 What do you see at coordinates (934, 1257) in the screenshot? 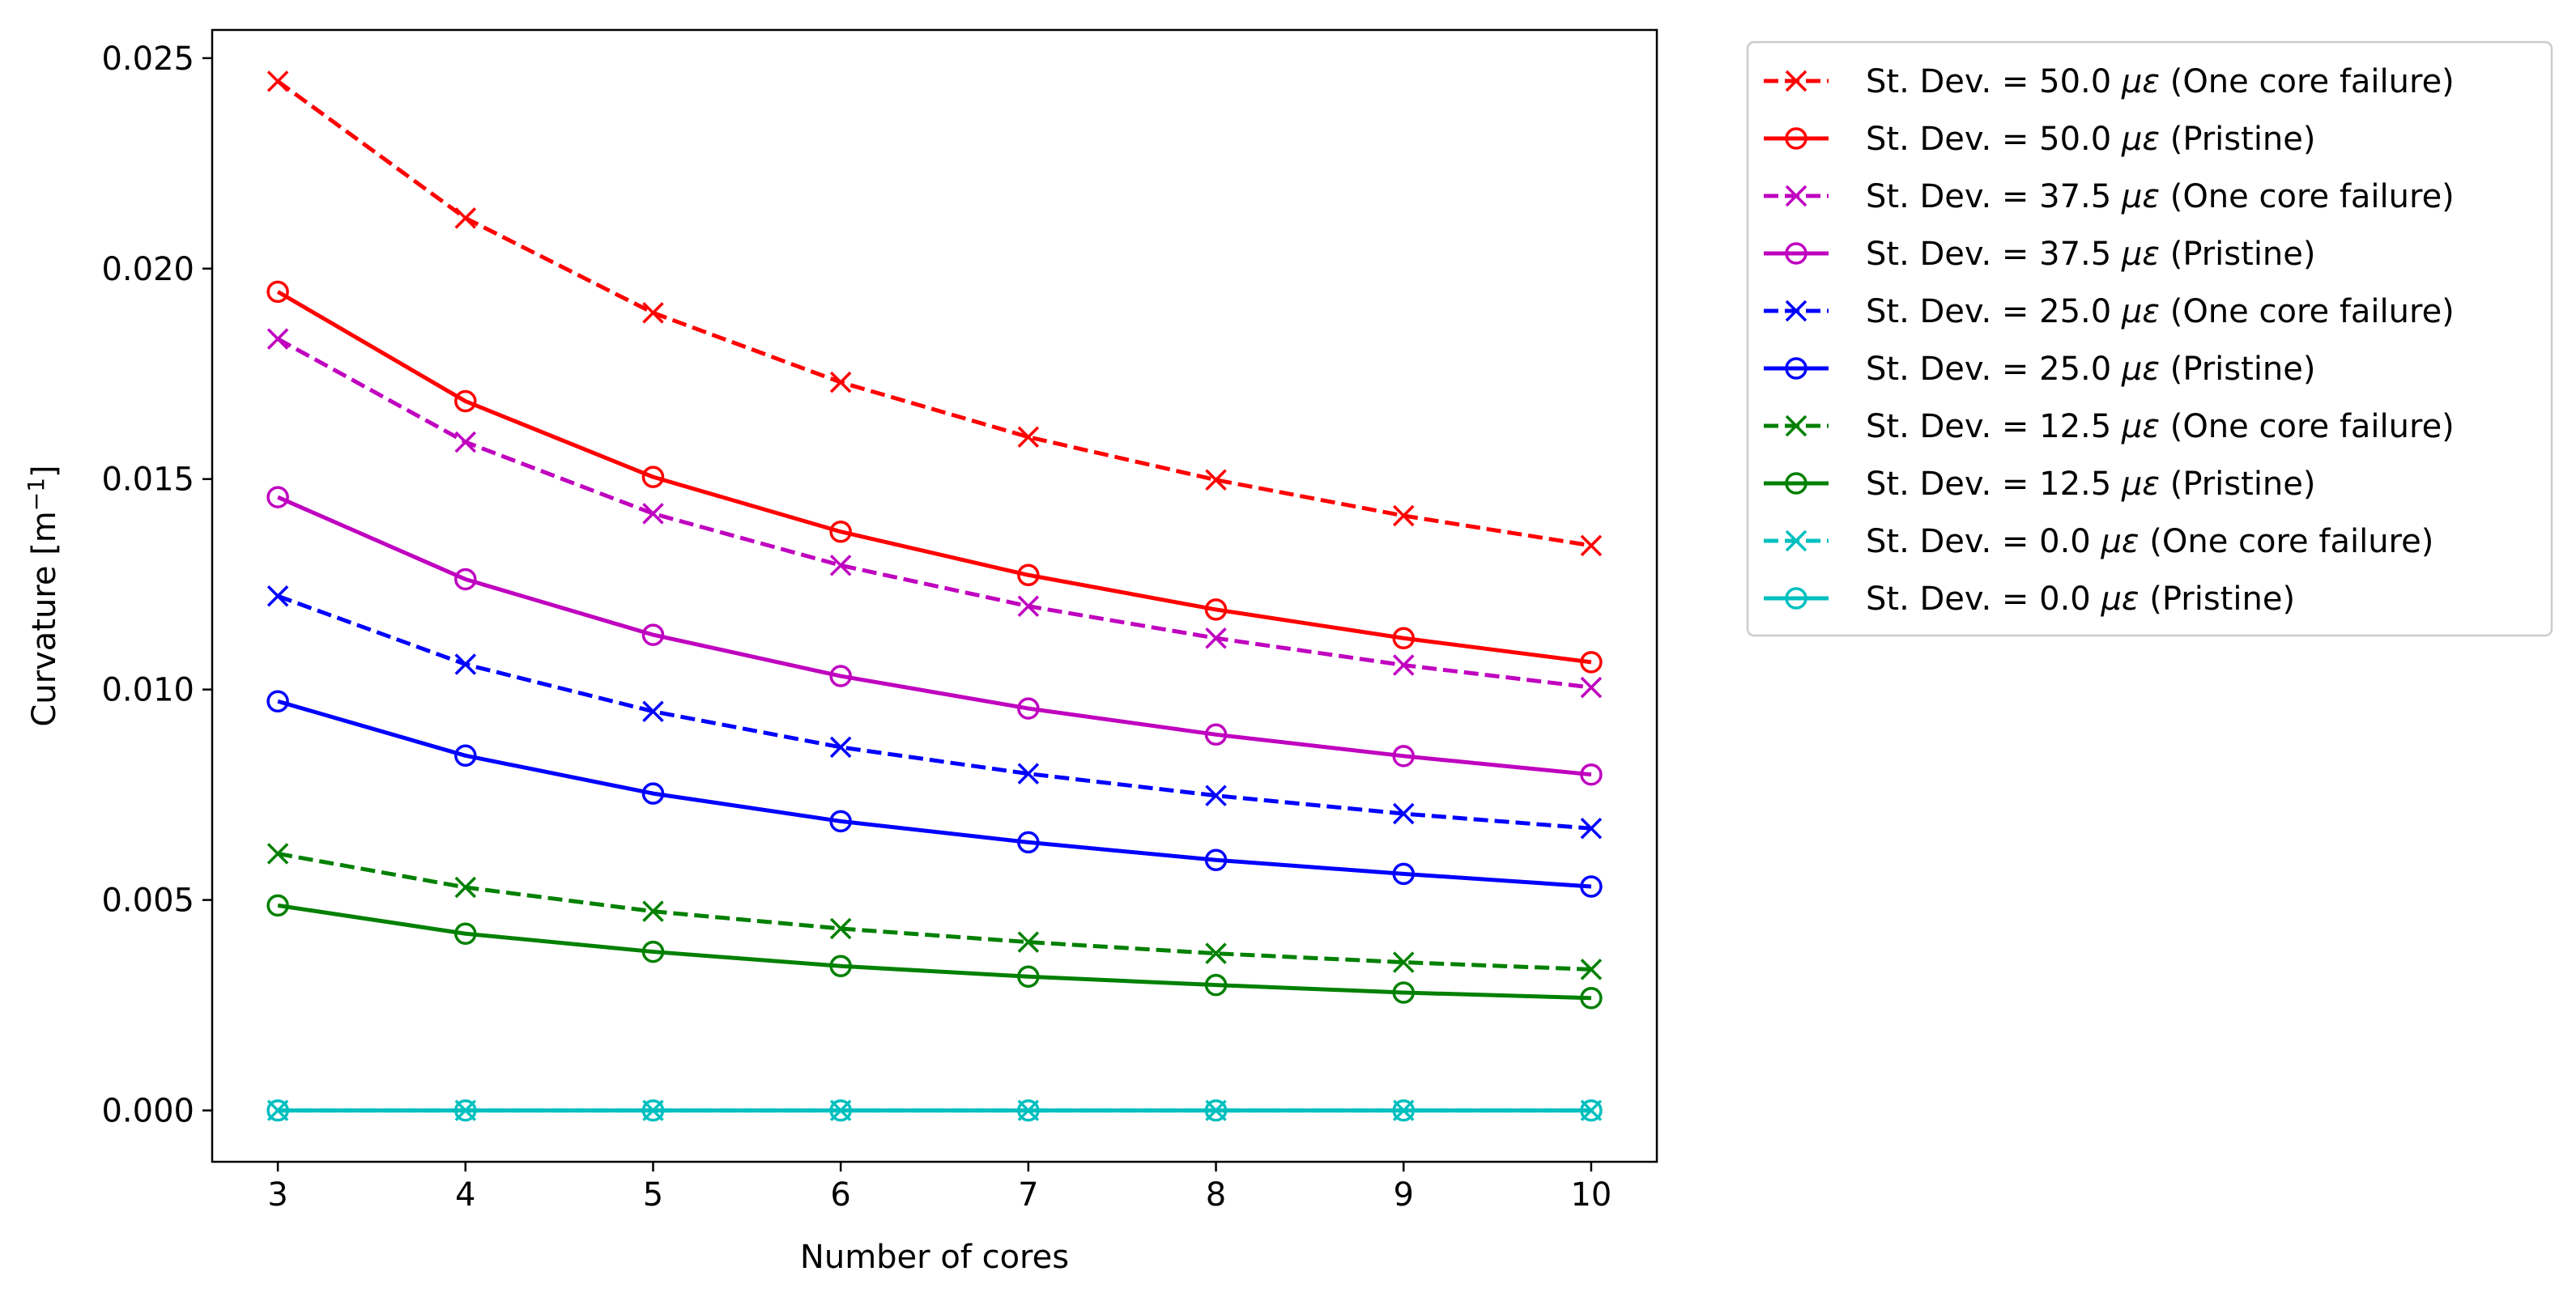
I see `x-axis-title: Number of cores` at bounding box center [934, 1257].